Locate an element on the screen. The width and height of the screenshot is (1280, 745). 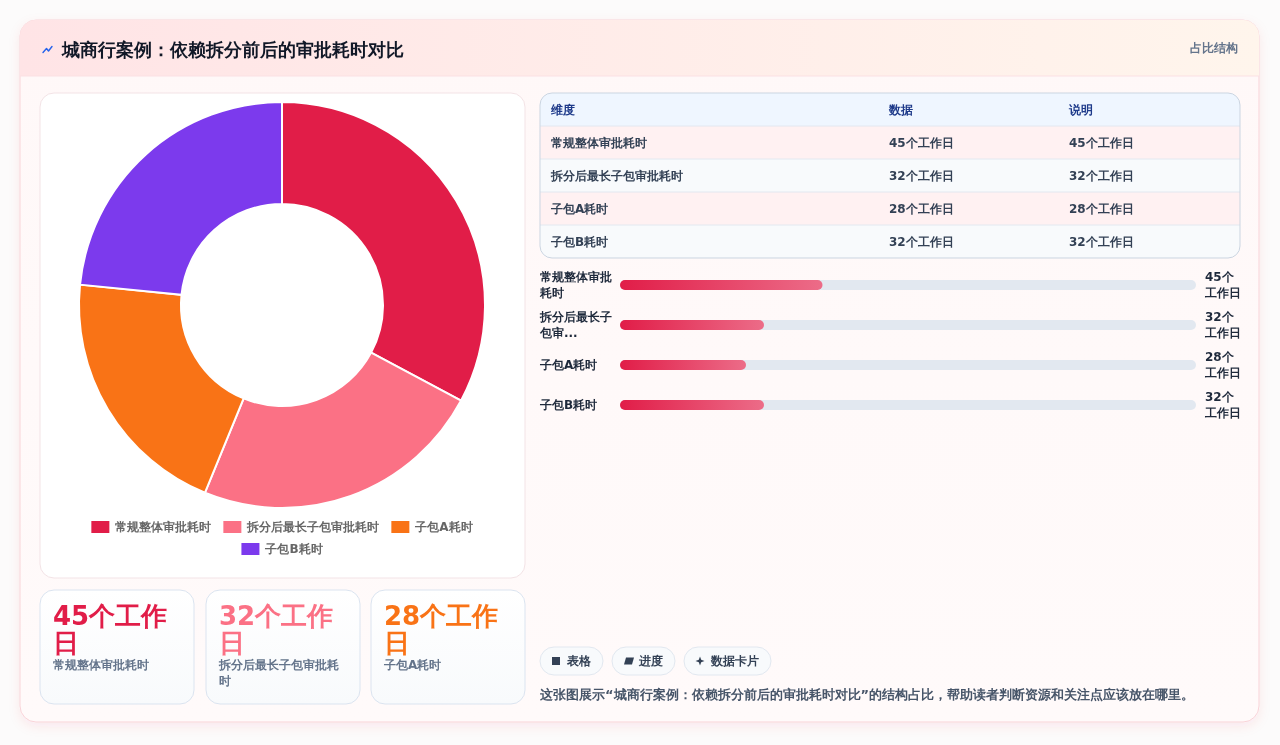
category-label: 拆分后最长子包审批耗时 is located at coordinates (278, 673).